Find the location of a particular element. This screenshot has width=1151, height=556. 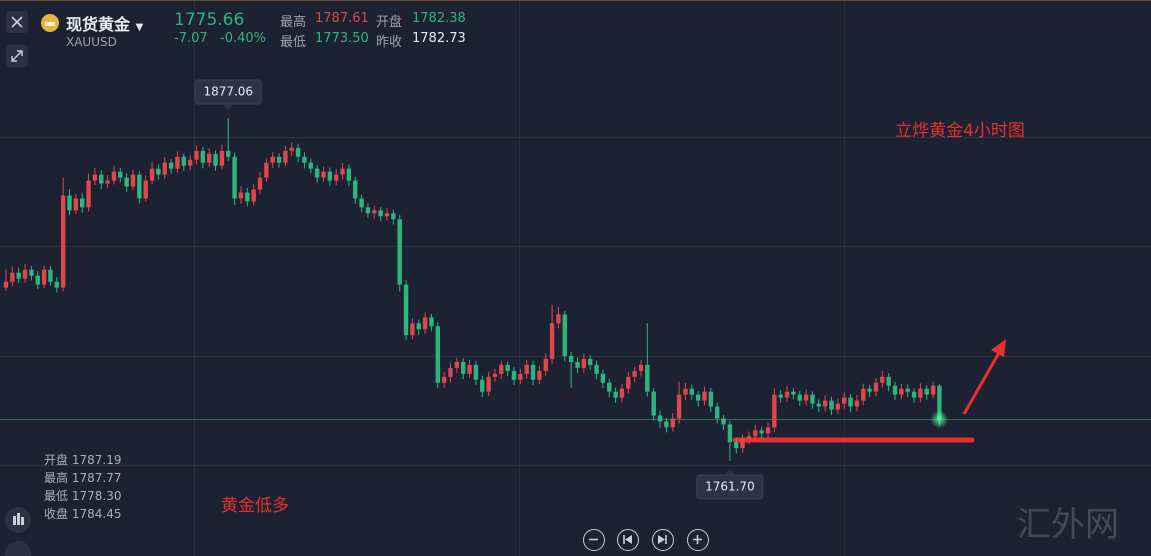

zoom-out-icon is located at coordinates (593, 539).